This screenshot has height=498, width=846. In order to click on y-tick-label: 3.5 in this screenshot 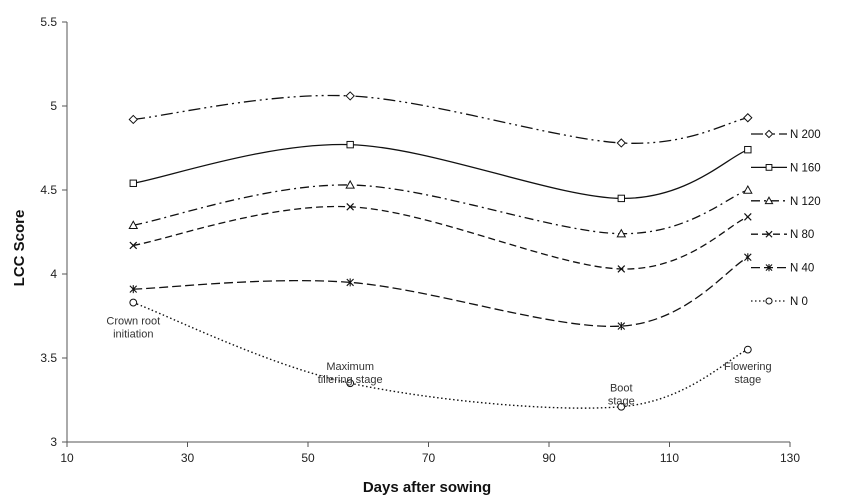, I will do `click(48, 358)`.